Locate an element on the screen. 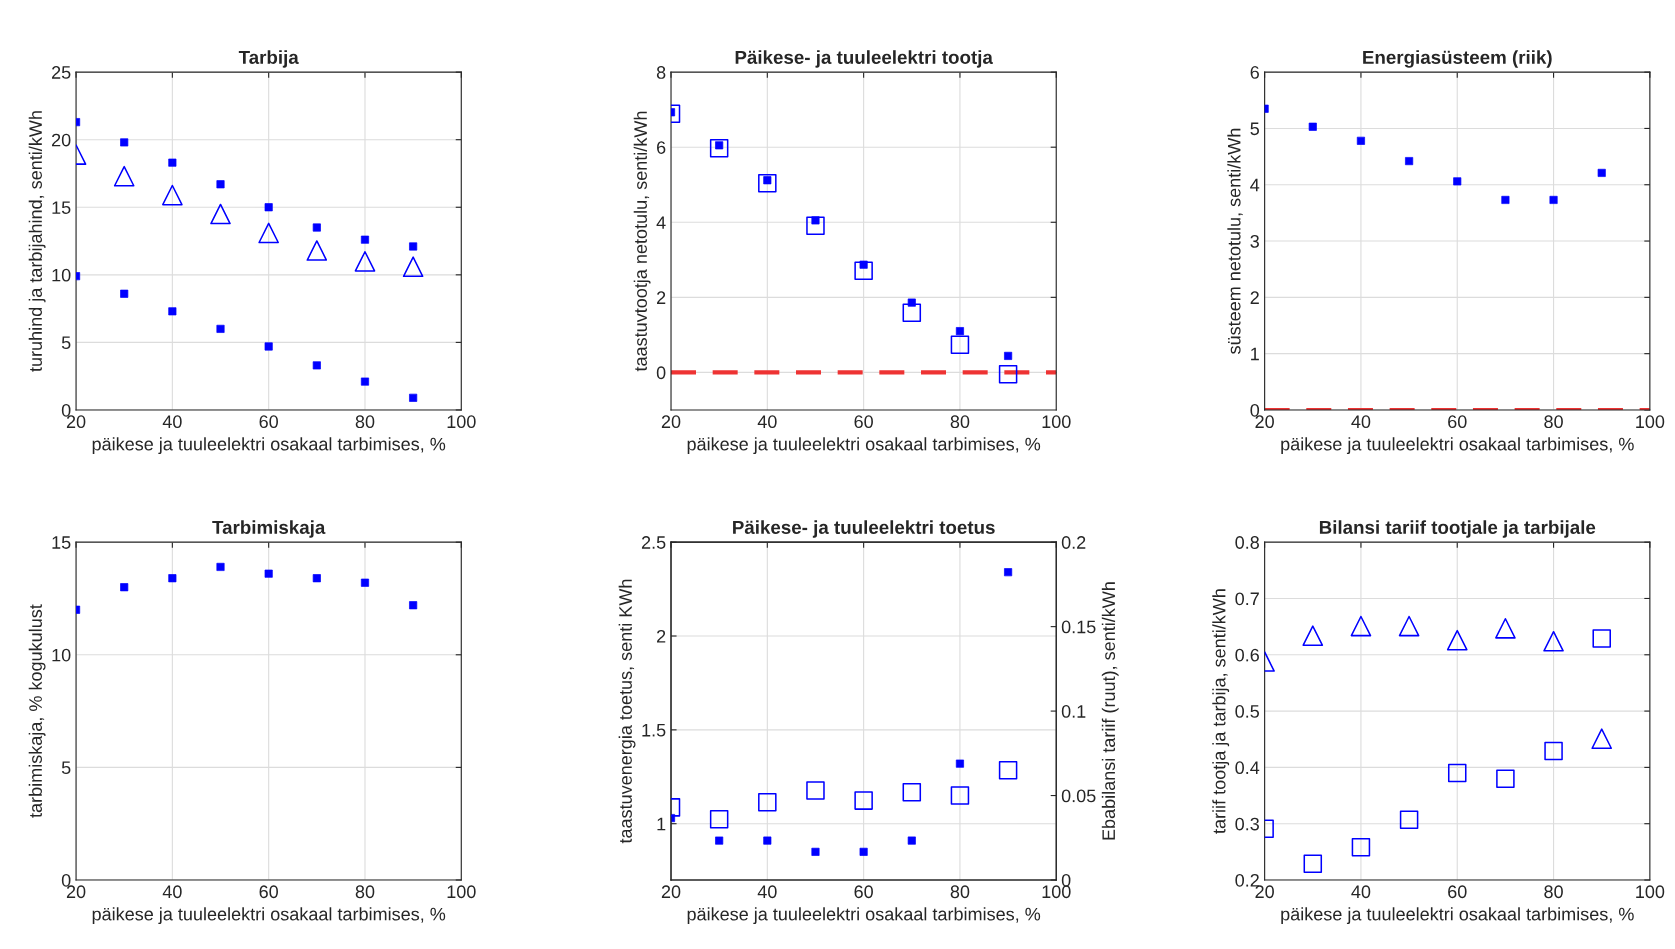 This screenshot has height=949, width=1675. y-axis-title: tariif tootja ja tarbija, senti/kWh is located at coordinates (1221, 711).